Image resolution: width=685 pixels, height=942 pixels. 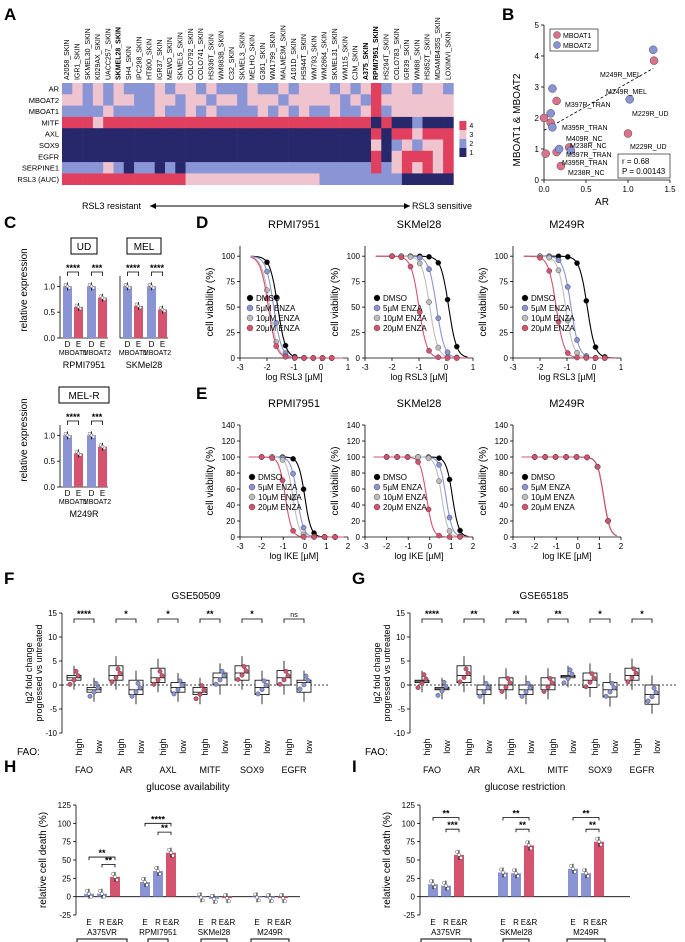 I want to click on dose-chart-title: M249R, so click(x=567, y=225).